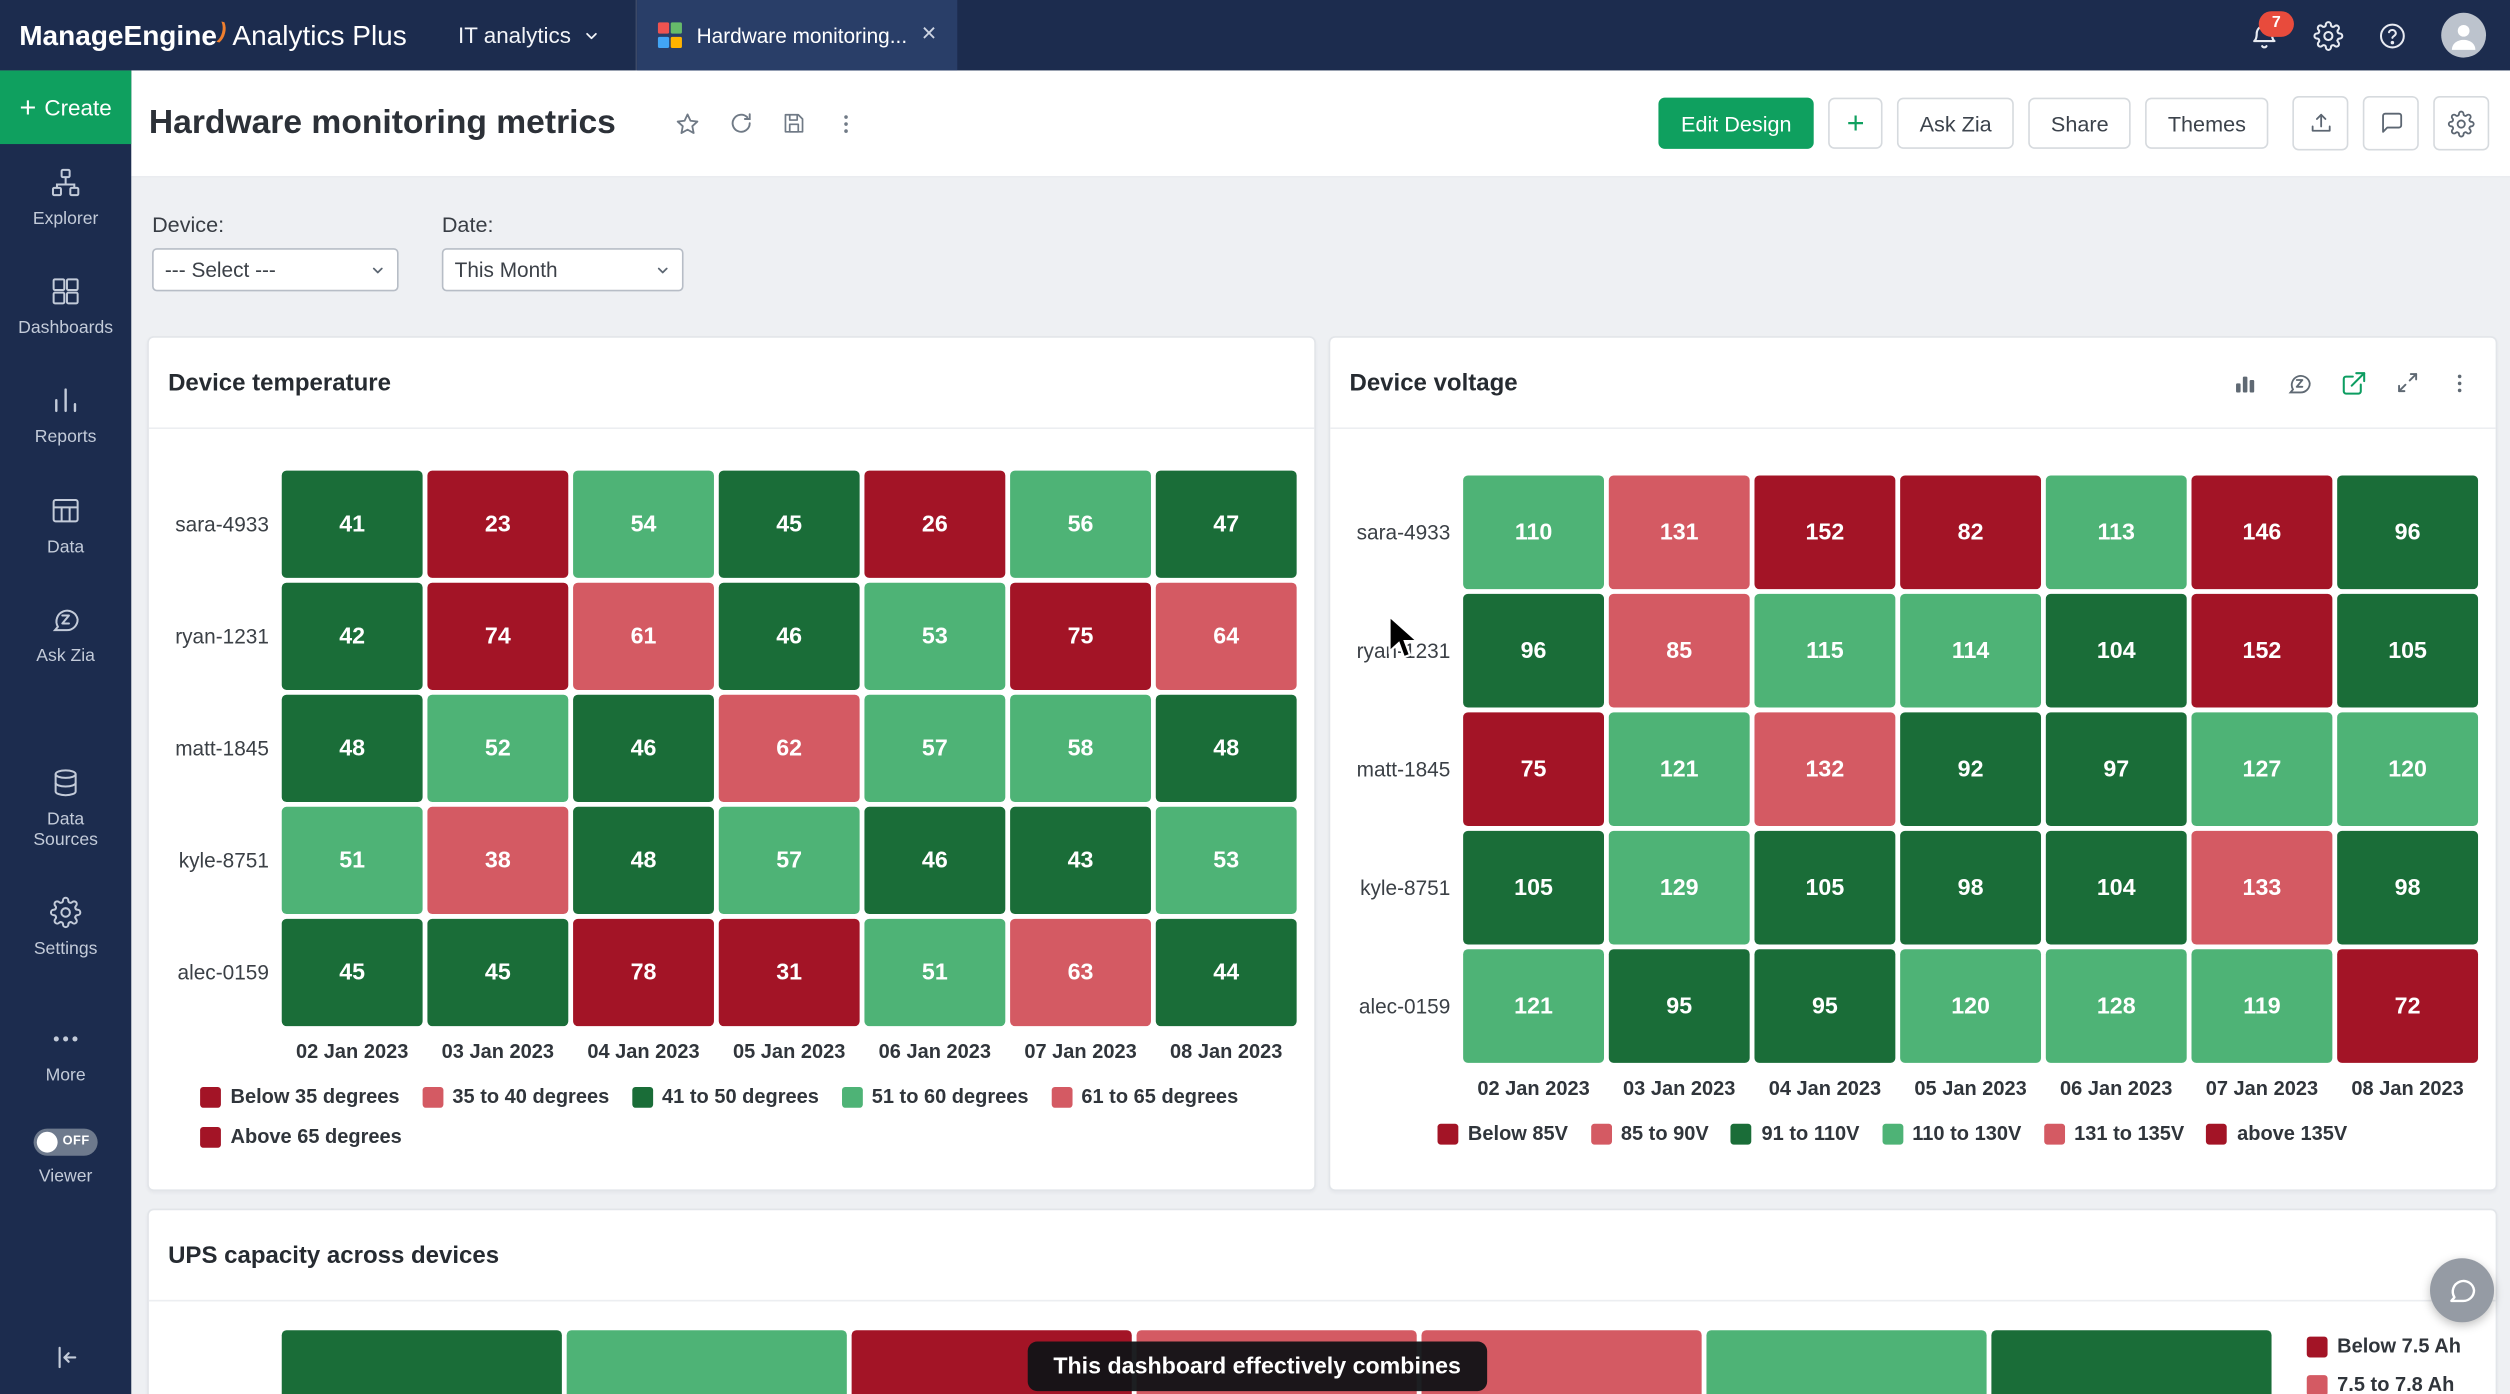  What do you see at coordinates (2080, 123) in the screenshot?
I see `share-button: Share` at bounding box center [2080, 123].